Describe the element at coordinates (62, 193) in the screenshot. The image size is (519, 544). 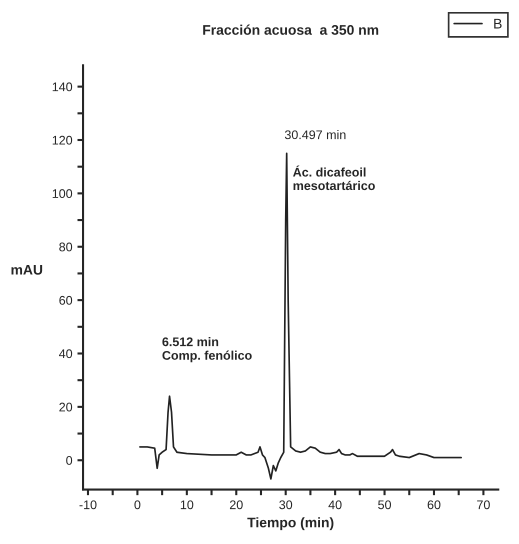
I see `y-tick-label: 100` at that location.